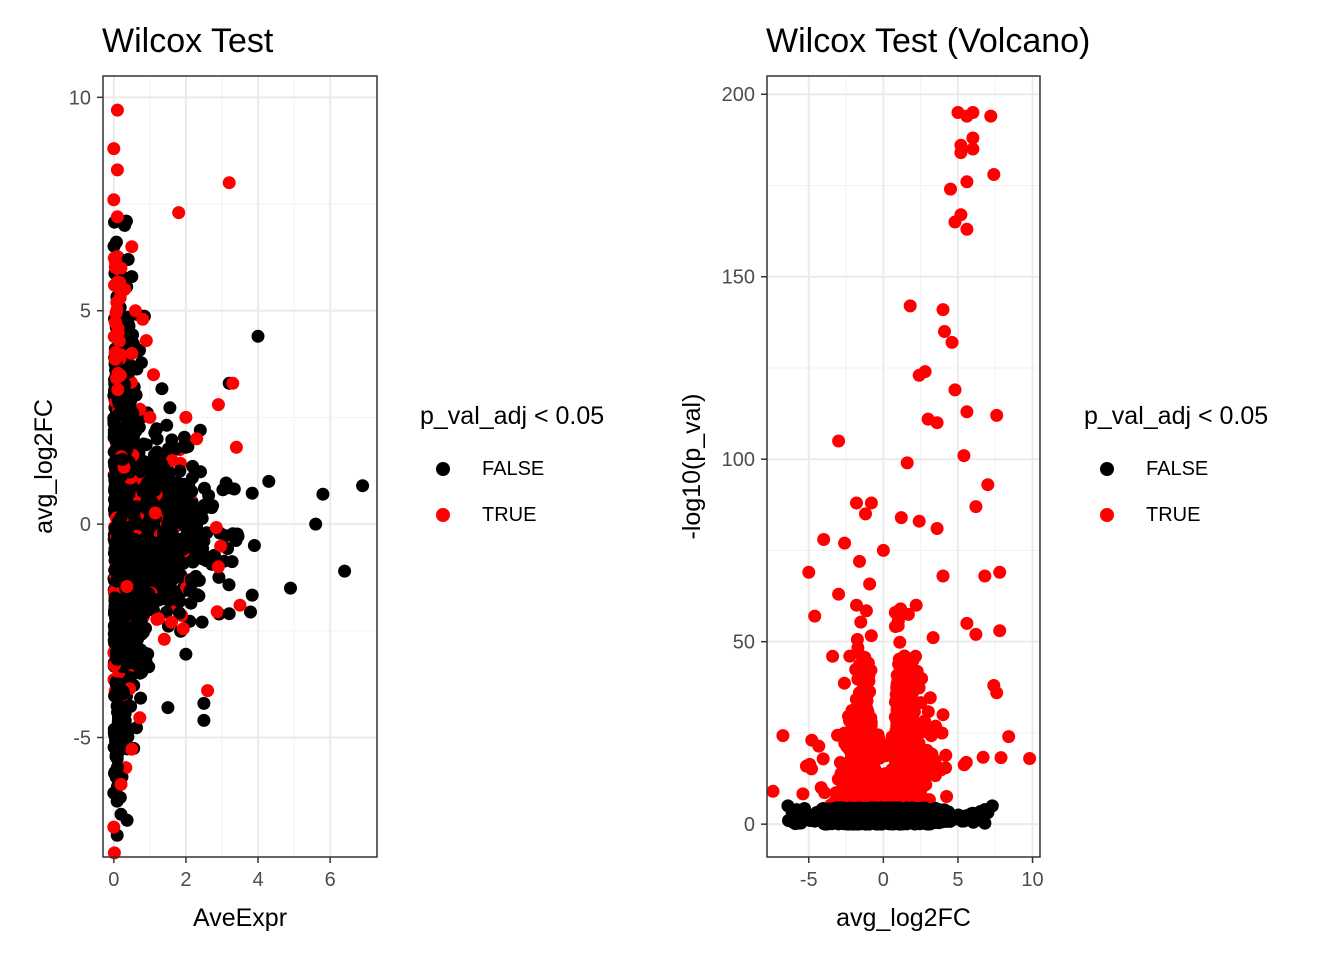 Image resolution: width=1344 pixels, height=960 pixels. What do you see at coordinates (82, 739) in the screenshot?
I see `y-tick-label: -5` at bounding box center [82, 739].